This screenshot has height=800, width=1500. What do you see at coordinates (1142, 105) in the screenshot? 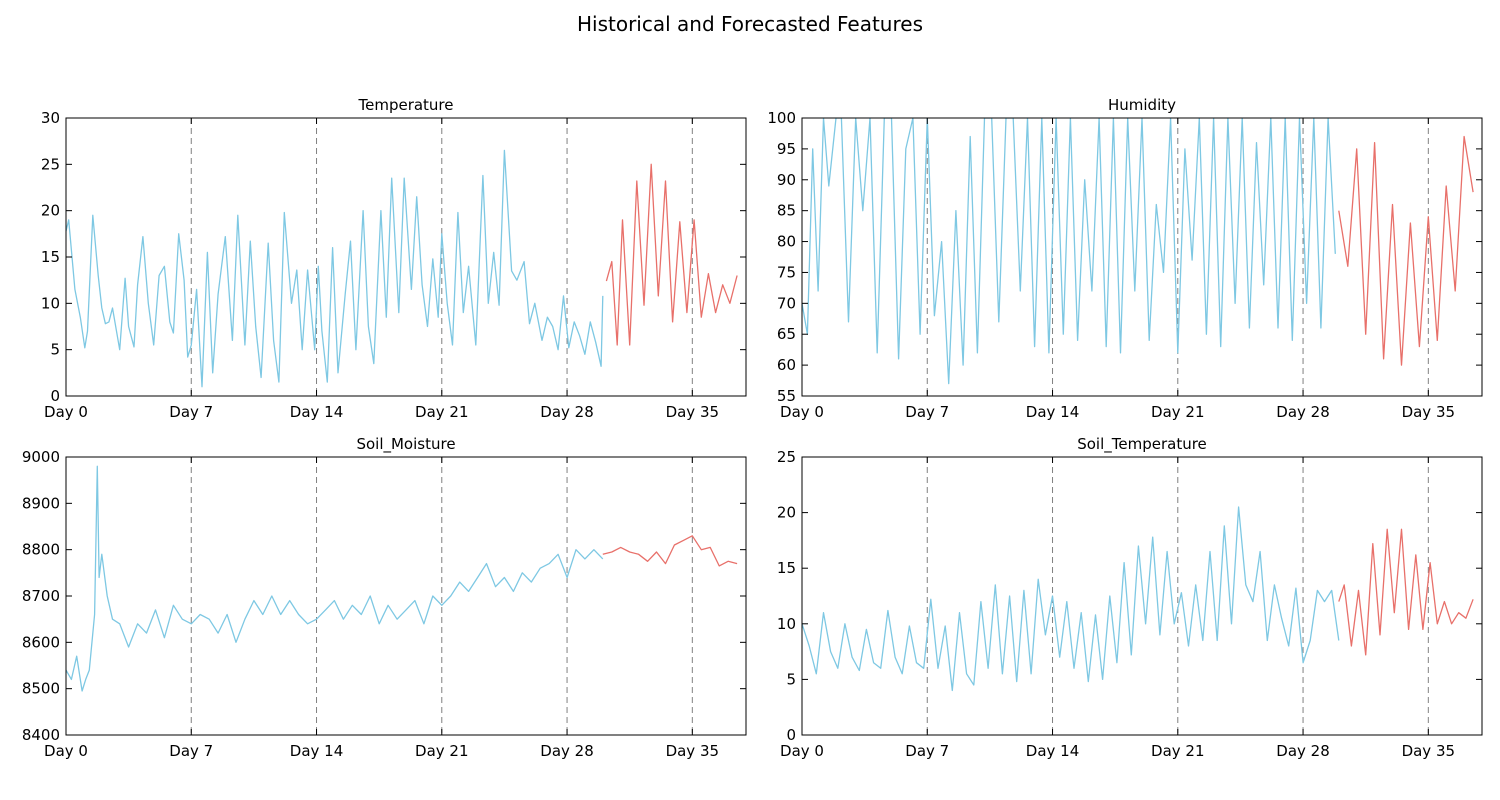
I see `subplot-title: Humidity` at bounding box center [1142, 105].